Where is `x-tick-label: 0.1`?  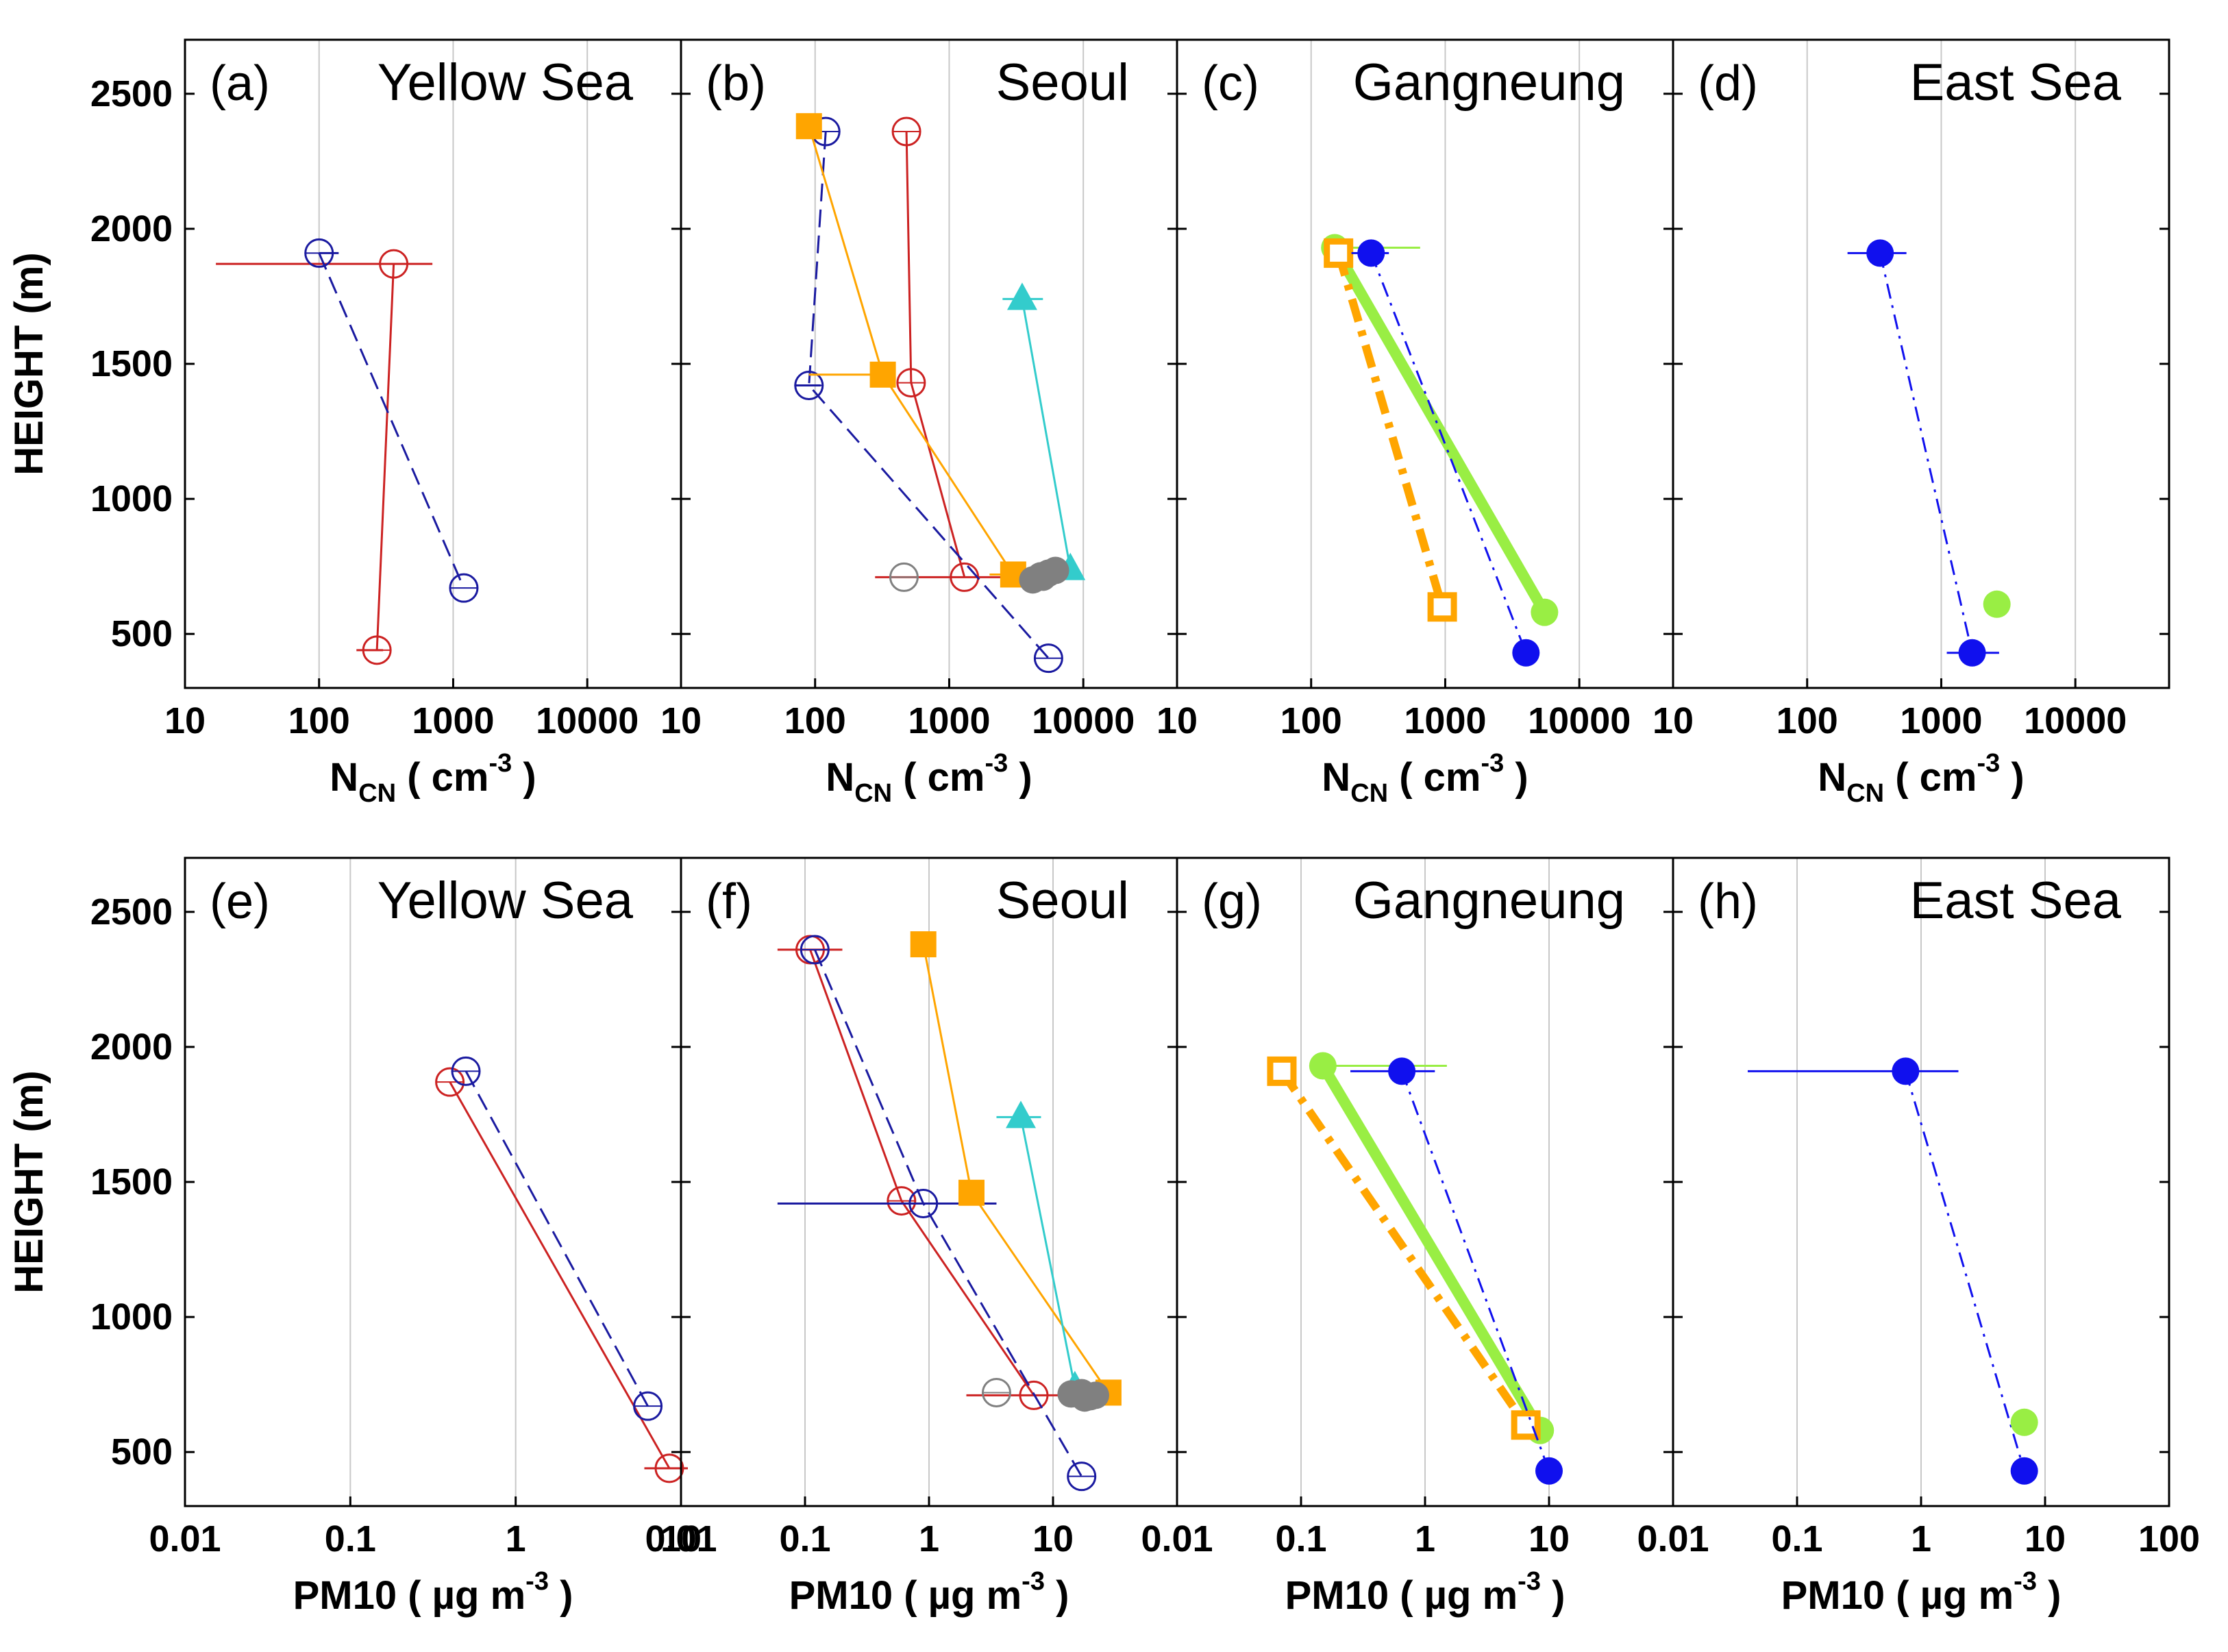
x-tick-label: 0.1 is located at coordinates (1300, 1538).